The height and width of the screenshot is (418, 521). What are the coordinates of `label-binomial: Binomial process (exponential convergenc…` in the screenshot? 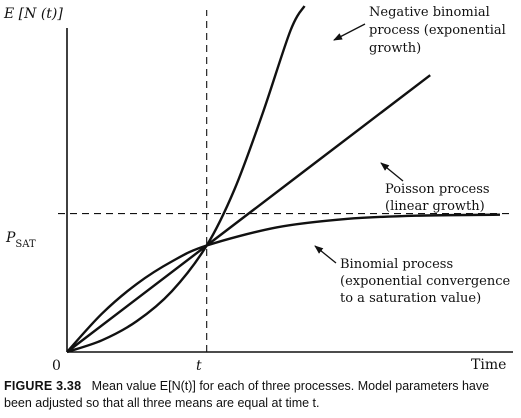 It's located at (427, 281).